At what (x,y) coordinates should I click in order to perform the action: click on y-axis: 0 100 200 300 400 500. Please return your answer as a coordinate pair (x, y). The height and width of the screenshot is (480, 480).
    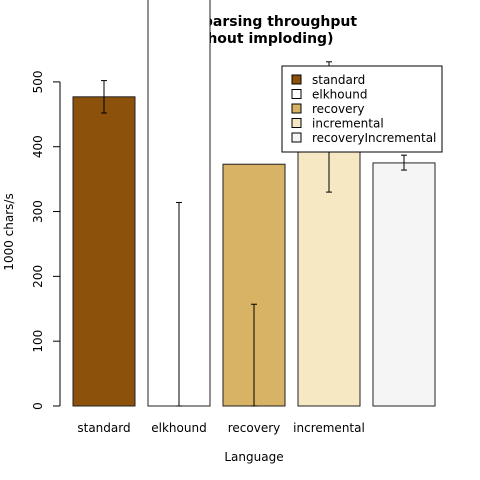
    Looking at the image, I should click on (46, 240).